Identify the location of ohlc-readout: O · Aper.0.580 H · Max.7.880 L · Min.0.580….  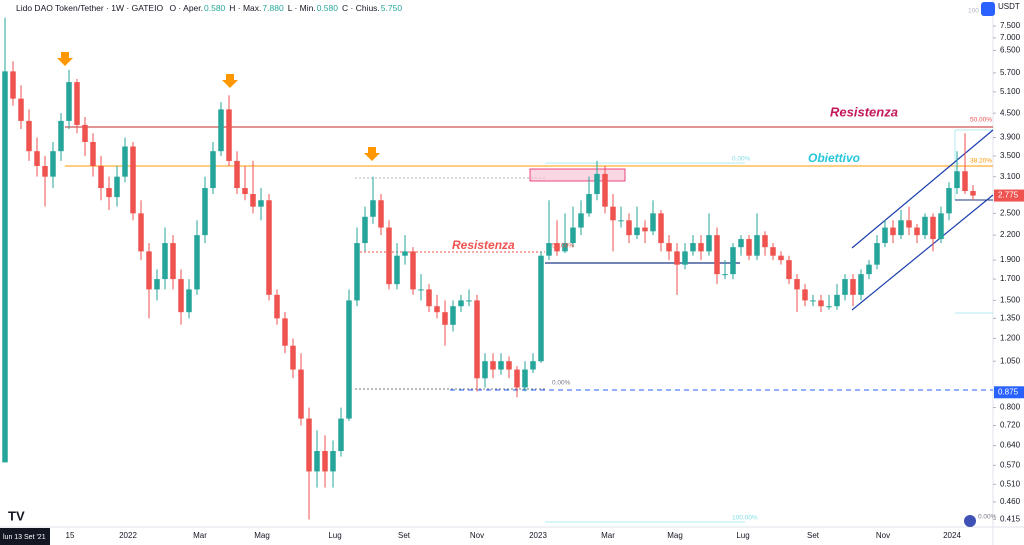
(287, 8).